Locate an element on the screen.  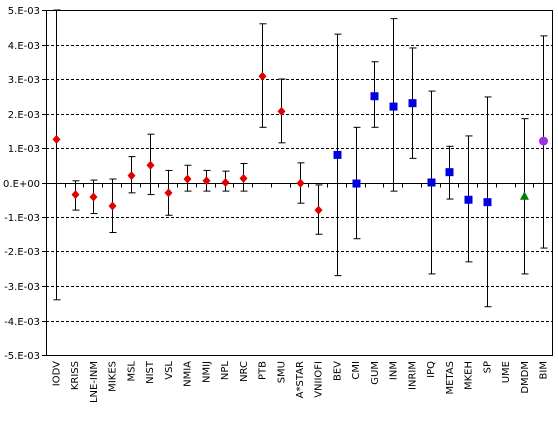
data-point-vsl is located at coordinates (168, 193).